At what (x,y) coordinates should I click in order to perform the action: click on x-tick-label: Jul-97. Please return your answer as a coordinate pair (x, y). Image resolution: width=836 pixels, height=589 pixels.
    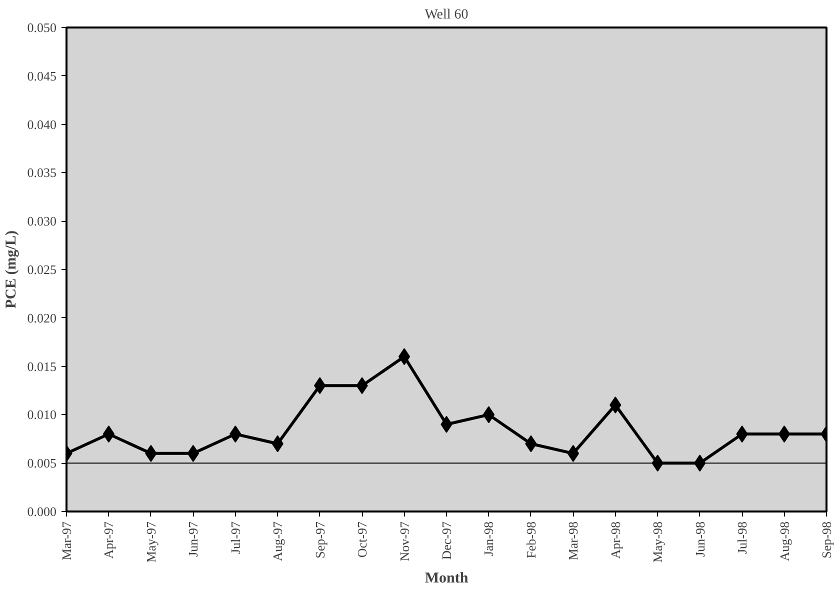
    Looking at the image, I should click on (235, 537).